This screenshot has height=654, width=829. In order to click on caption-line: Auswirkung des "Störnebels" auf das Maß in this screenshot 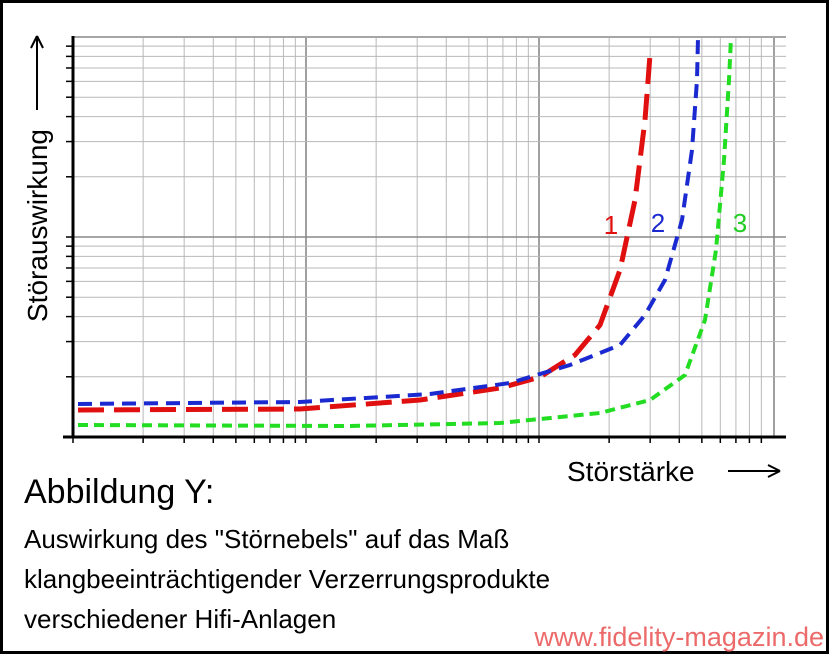, I will do `click(266, 539)`.